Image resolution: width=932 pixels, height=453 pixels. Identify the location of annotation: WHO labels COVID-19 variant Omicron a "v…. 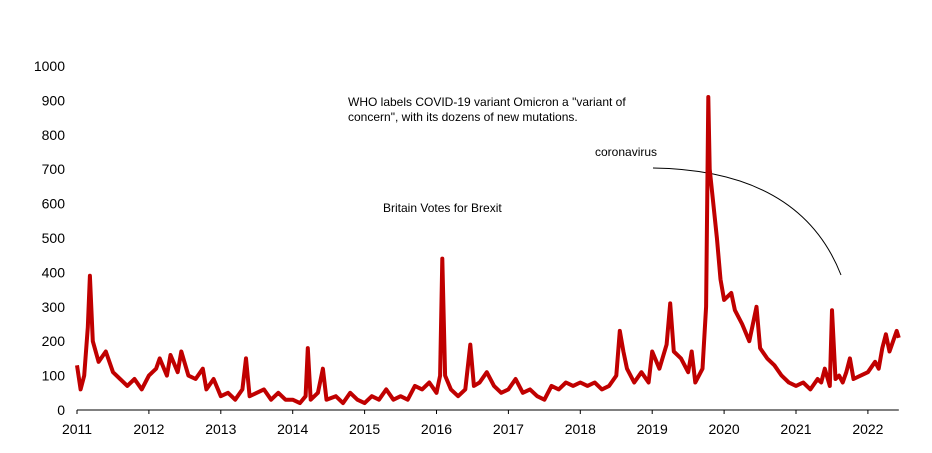
(487, 102).